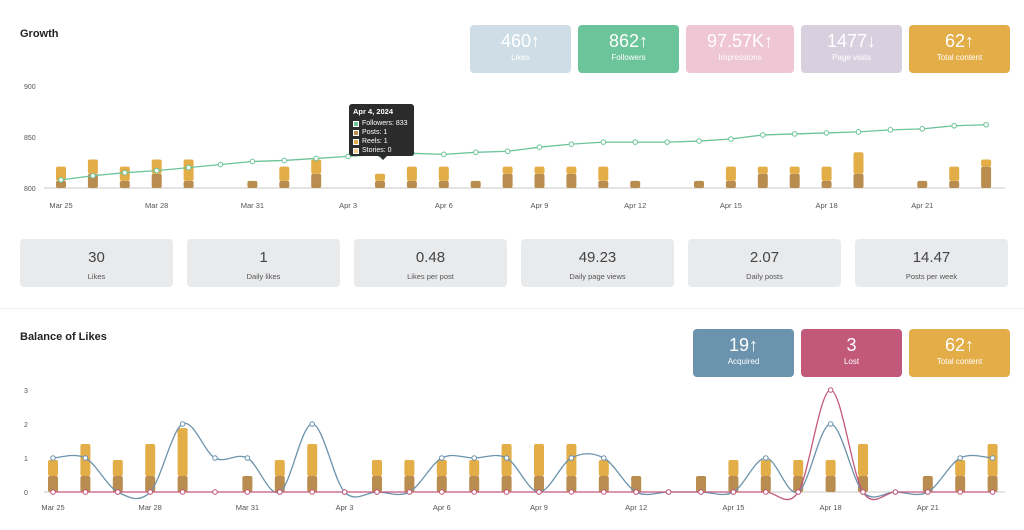 The height and width of the screenshot is (530, 1024). Describe the element at coordinates (263, 263) in the screenshot. I see `stat-daily-likes: 1 Daily likes` at that location.